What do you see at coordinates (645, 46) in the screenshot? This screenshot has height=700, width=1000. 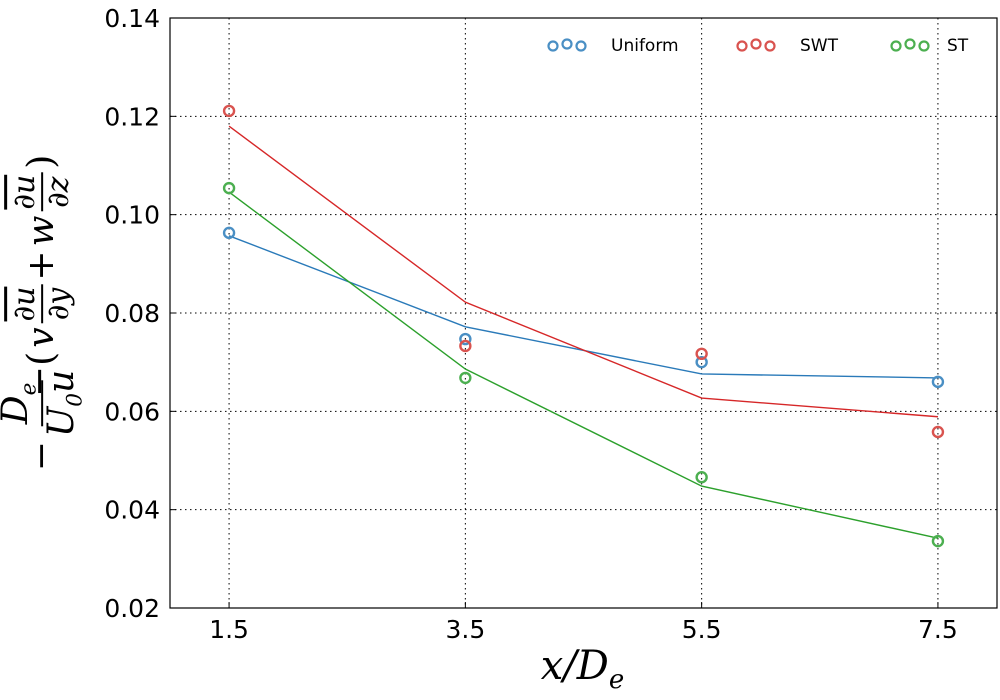 I see `legend-label-uniform: Uniform` at bounding box center [645, 46].